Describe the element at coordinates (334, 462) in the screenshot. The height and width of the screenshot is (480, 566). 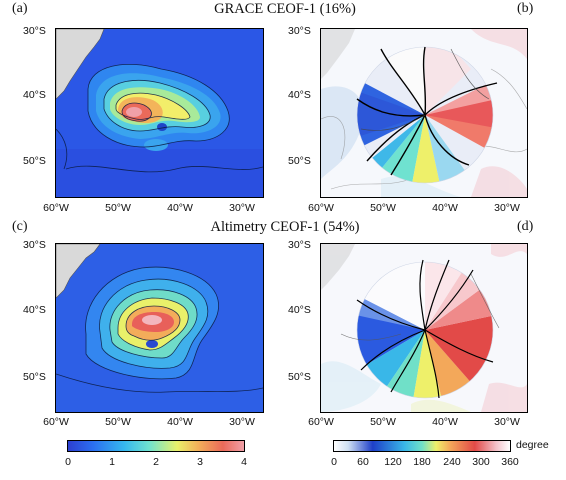
I see `phase-tick-0: 0` at that location.